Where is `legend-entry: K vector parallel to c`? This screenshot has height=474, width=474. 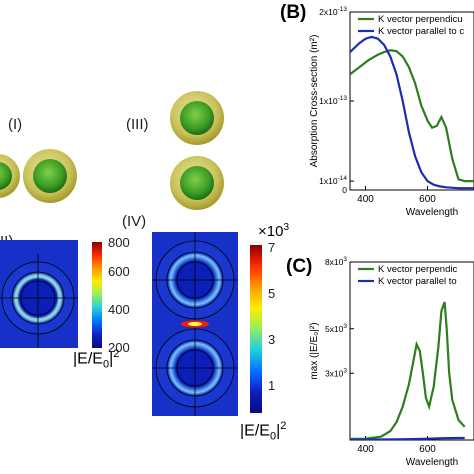 legend-entry: K vector parallel to c is located at coordinates (421, 31).